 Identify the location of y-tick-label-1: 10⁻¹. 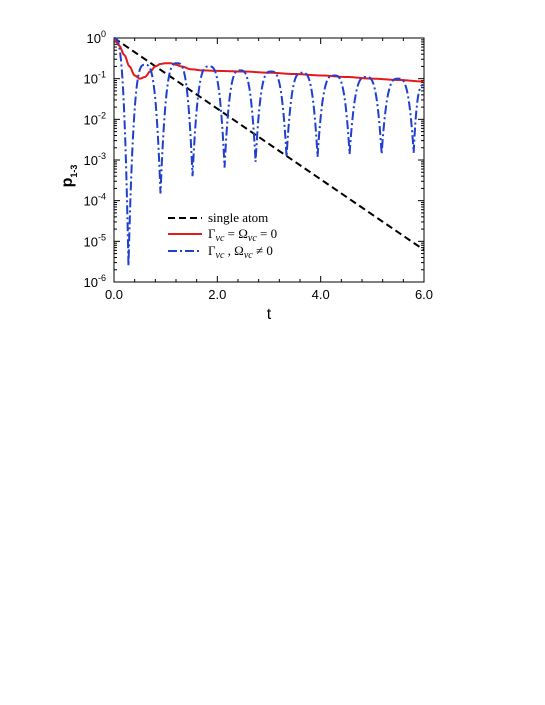
(95, 78).